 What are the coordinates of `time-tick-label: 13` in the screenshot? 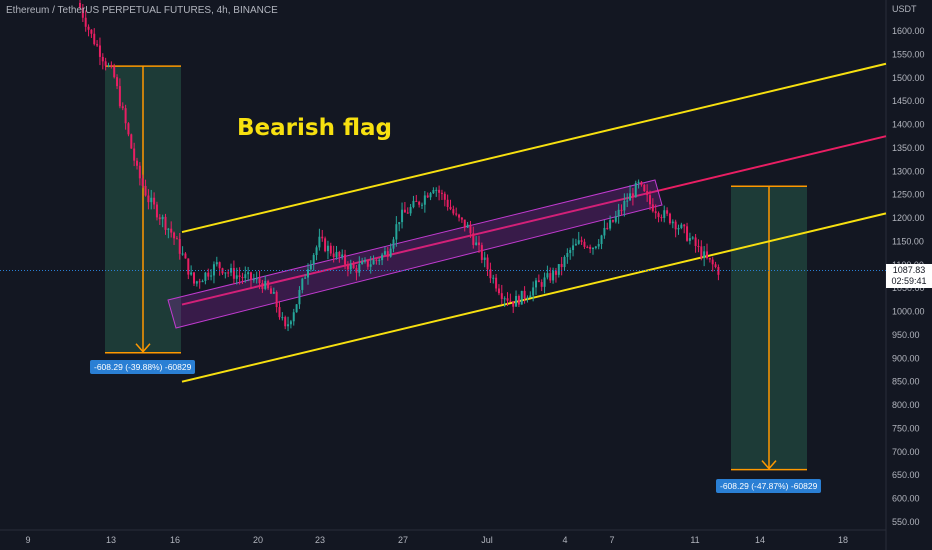 It's located at (111, 540).